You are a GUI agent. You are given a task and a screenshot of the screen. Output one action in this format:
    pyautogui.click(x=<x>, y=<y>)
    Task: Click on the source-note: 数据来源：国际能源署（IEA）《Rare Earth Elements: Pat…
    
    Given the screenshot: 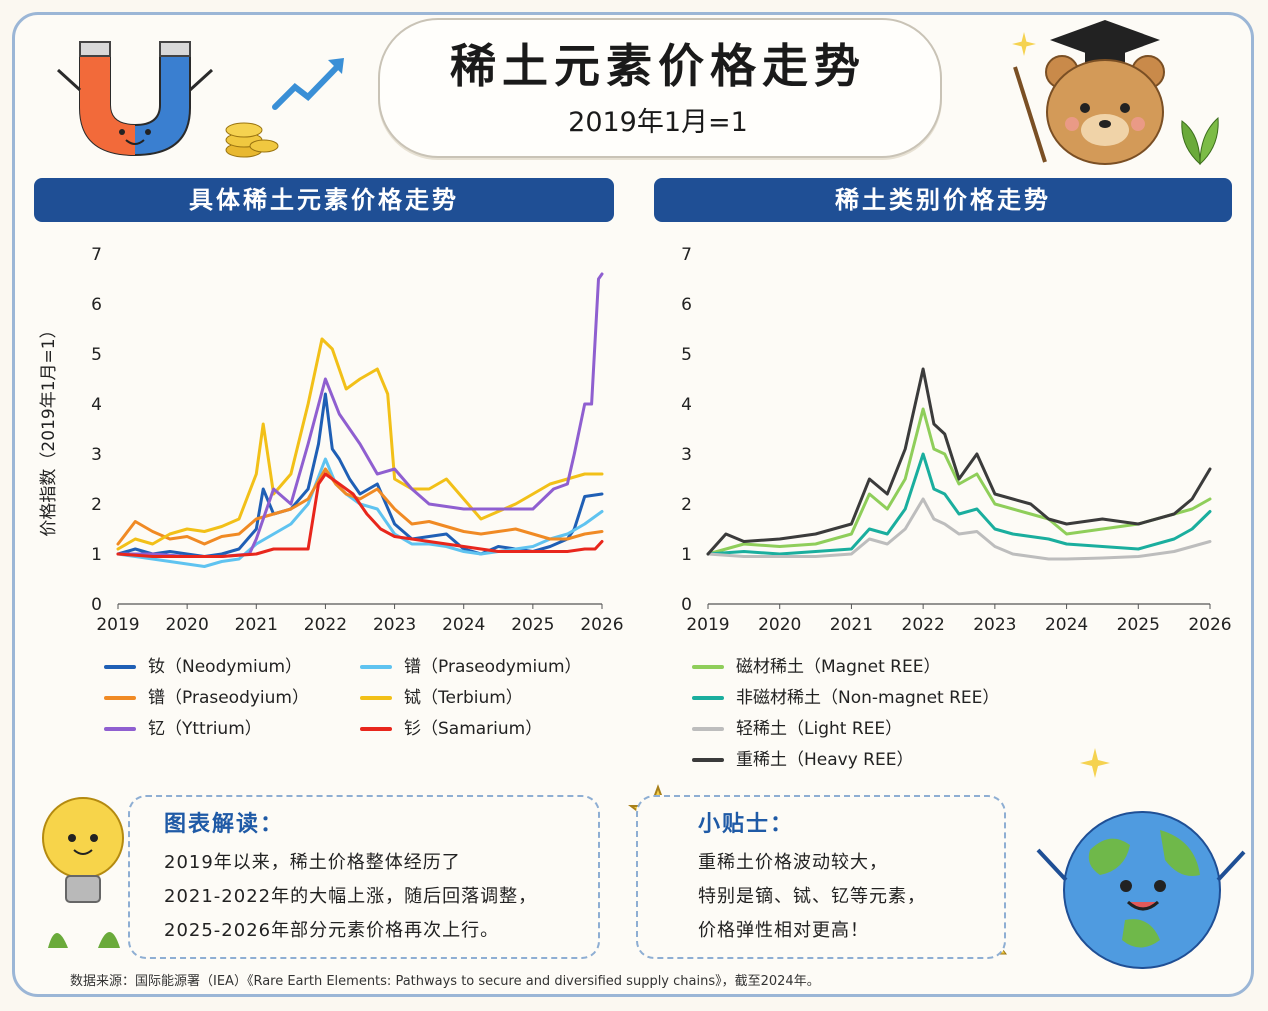 What is the action you would take?
    pyautogui.click(x=445, y=981)
    